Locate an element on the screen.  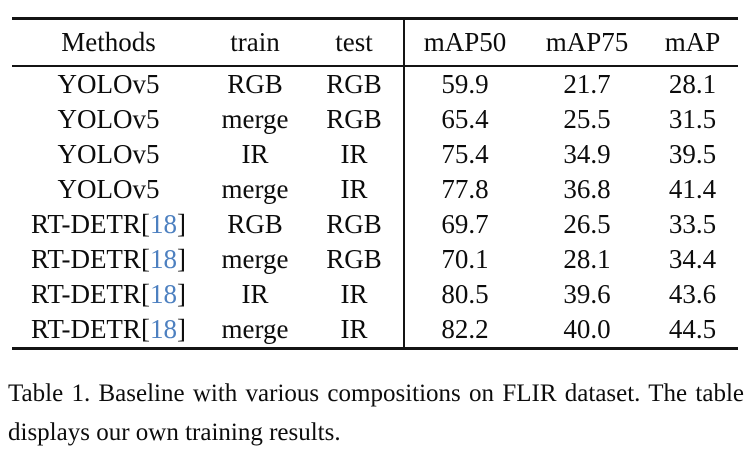
map50-cell: 65.4 is located at coordinates (465, 119).